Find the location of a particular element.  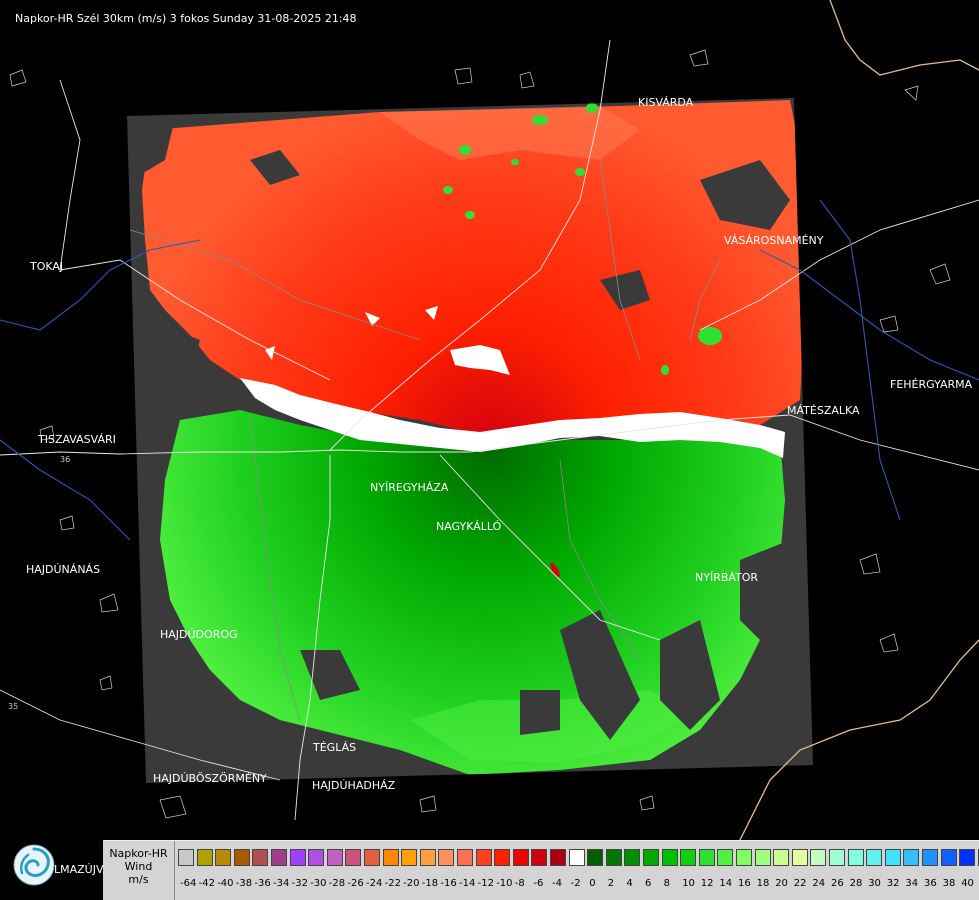

legend-source: Napkor-HR is located at coordinates (138, 853).